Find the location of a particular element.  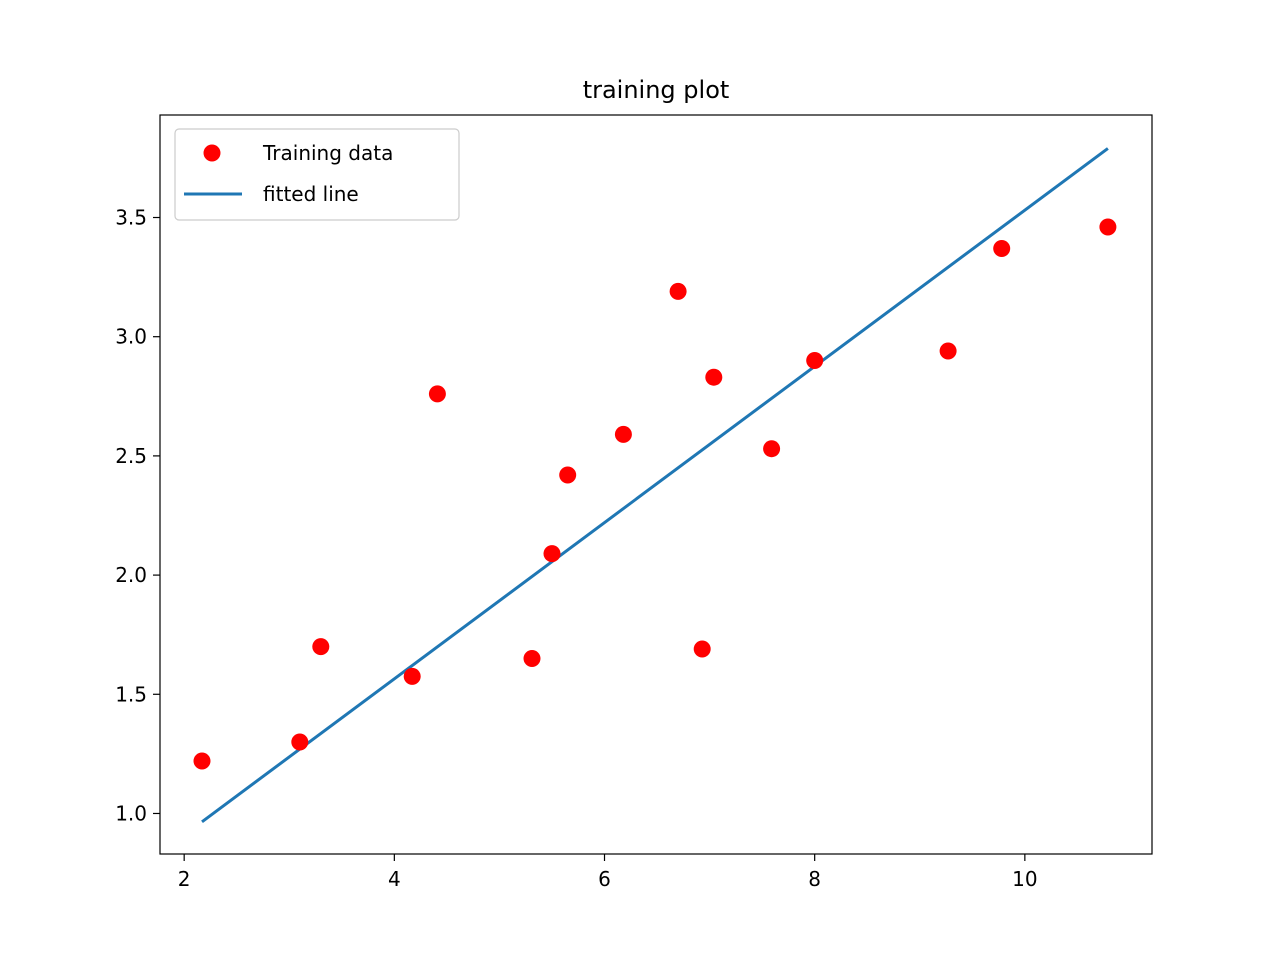

y-tick-label-2.5: 2.5 is located at coordinates (131, 456).